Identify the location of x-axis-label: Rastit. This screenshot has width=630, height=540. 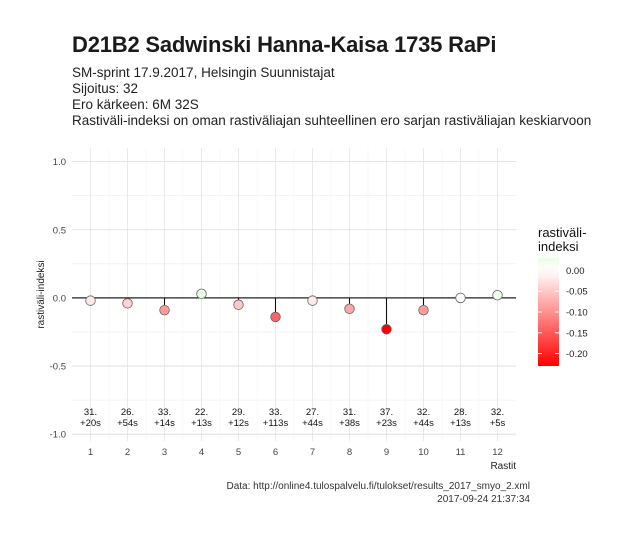
(503, 466).